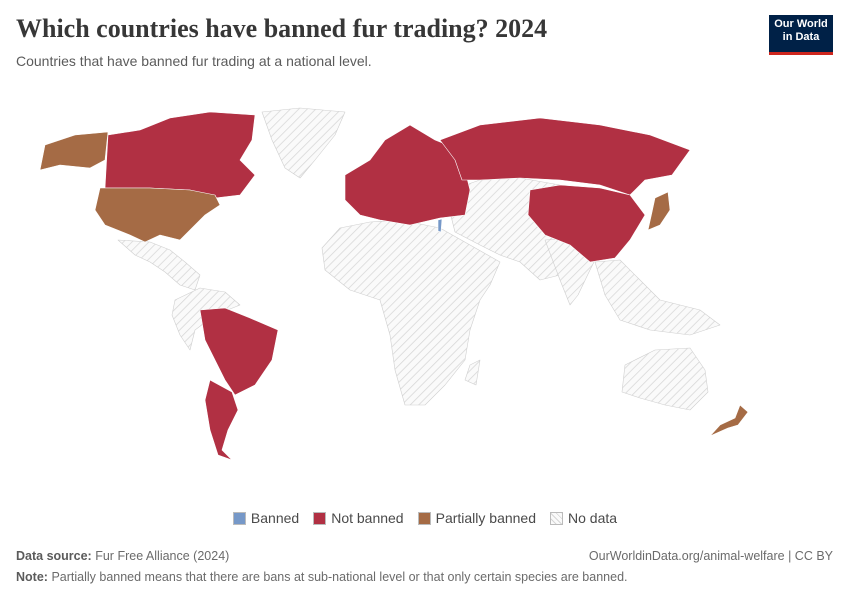  I want to click on legend-label: No data, so click(593, 518).